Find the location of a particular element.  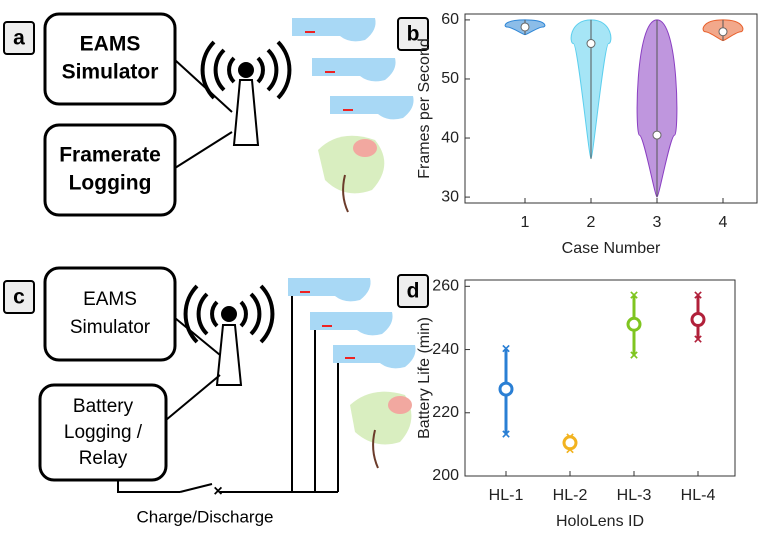

panel-label: b is located at coordinates (413, 34).